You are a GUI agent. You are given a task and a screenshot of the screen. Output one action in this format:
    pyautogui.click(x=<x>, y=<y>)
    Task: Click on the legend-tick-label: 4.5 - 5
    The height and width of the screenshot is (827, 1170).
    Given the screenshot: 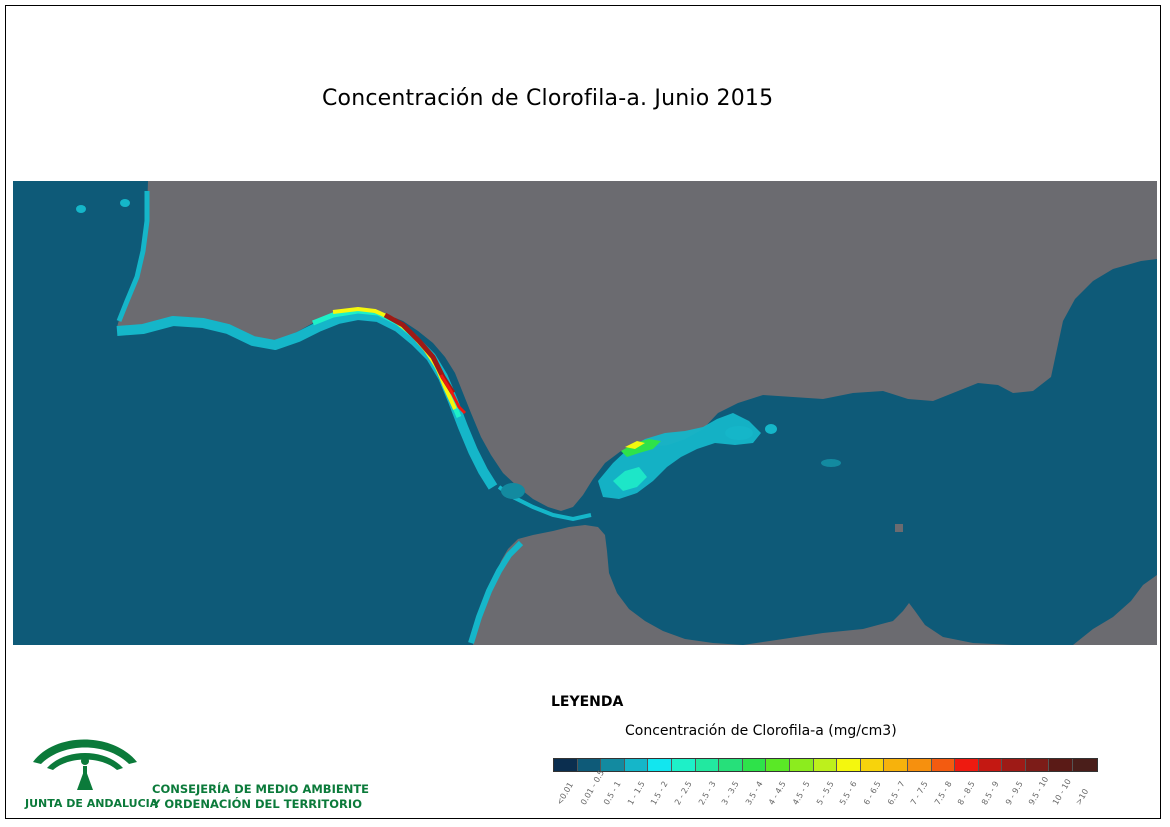 What is the action you would take?
    pyautogui.click(x=801, y=793)
    